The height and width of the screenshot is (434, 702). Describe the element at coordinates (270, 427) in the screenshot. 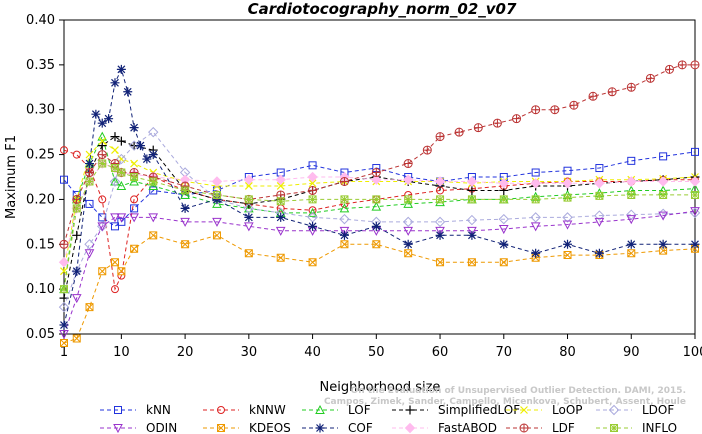

I see `legend-label-kdeos: KDEOS` at that location.